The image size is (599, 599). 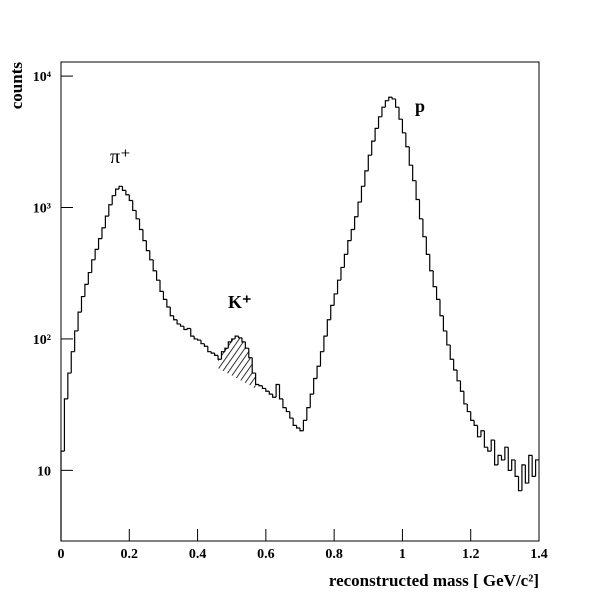 What do you see at coordinates (334, 554) in the screenshot?
I see `x-tick-label: 0.8` at bounding box center [334, 554].